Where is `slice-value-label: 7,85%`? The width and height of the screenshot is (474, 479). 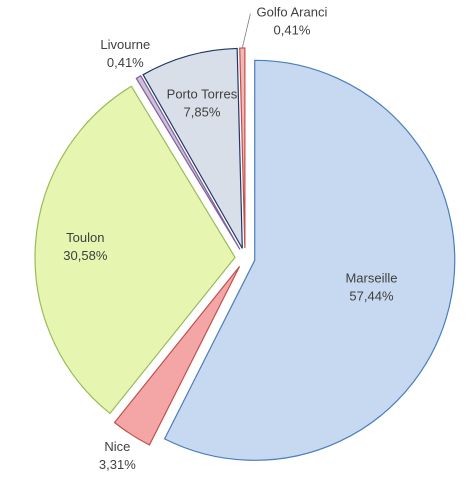 slice-value-label: 7,85% is located at coordinates (202, 111).